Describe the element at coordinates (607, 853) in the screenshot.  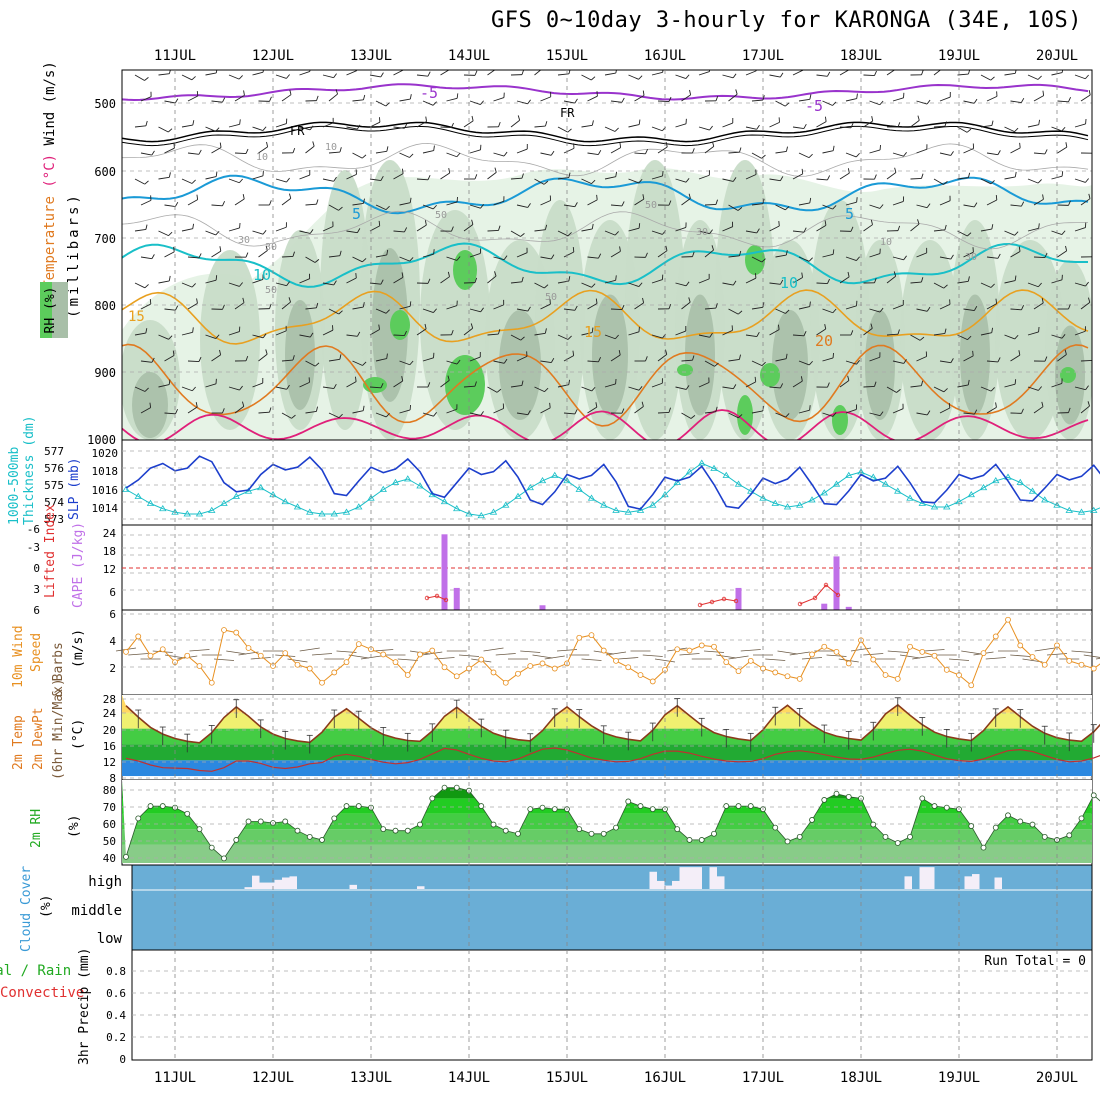
I see `rh-band` at that location.